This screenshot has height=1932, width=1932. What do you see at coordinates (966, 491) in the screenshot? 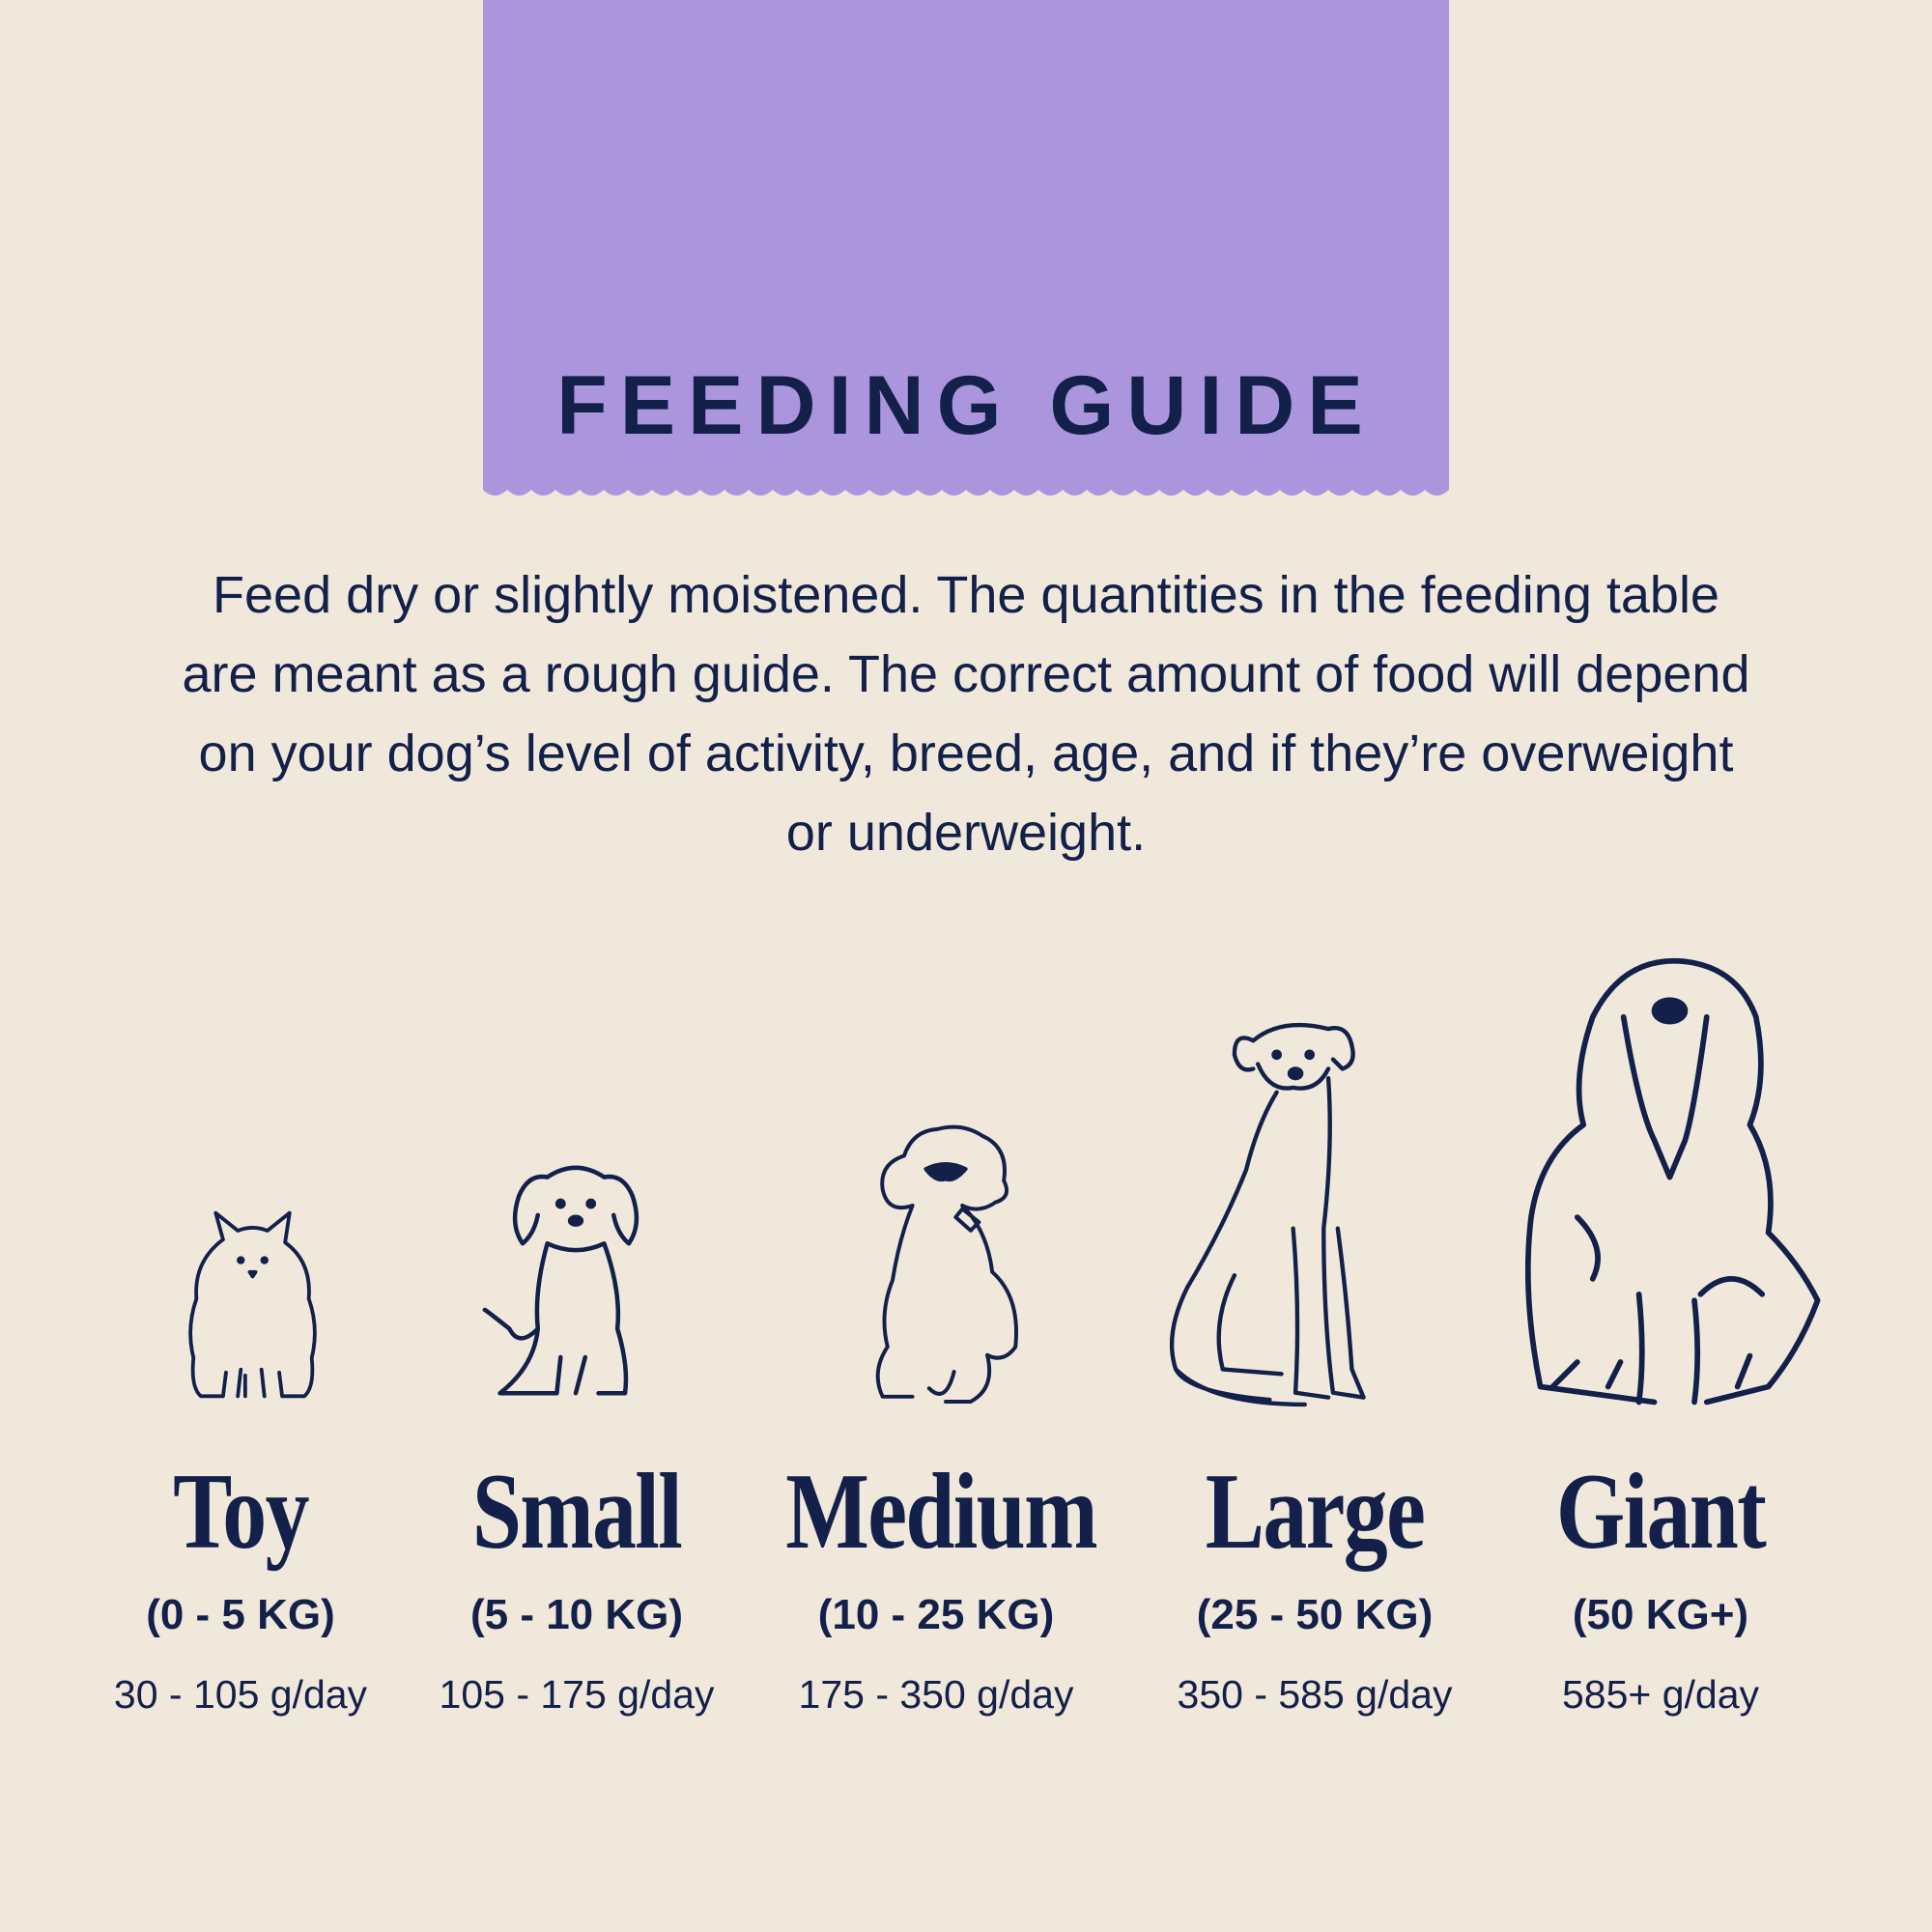
I see `wavy-edge` at bounding box center [966, 491].